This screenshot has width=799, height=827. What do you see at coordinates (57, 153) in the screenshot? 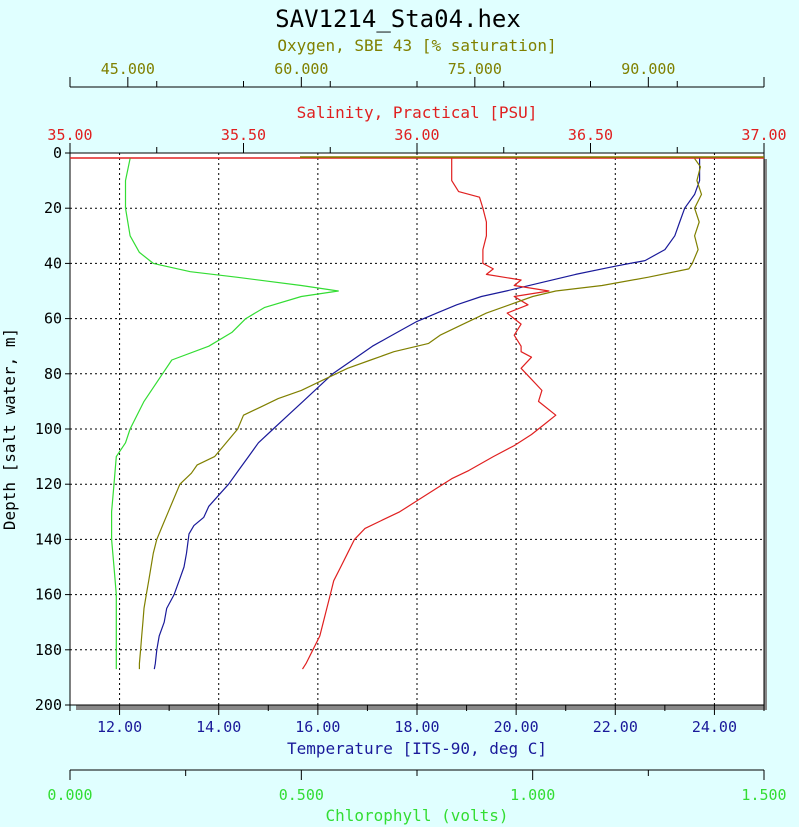
I see `depth-tick-label: 0` at bounding box center [57, 153].